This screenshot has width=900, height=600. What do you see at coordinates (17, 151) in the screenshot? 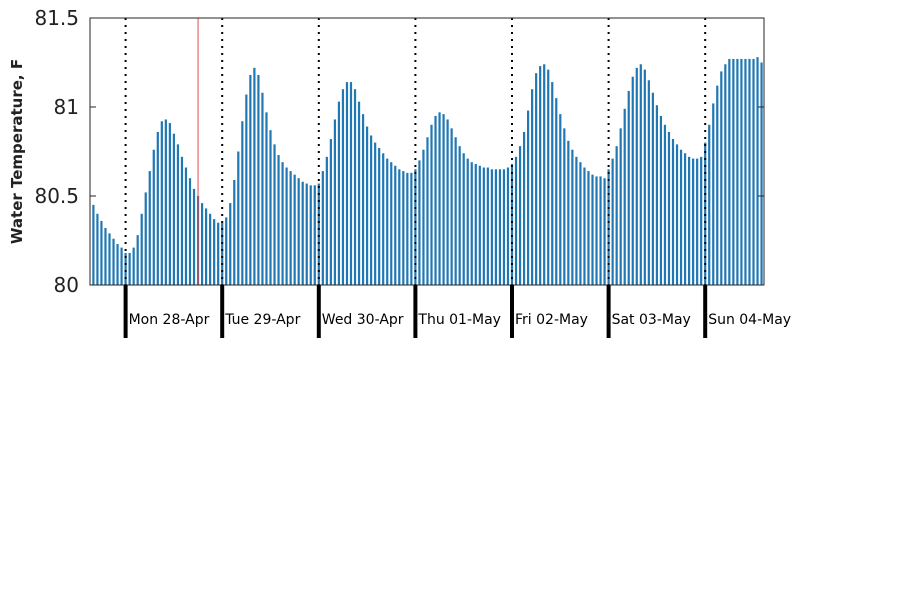
I see `y-axis-label: Water Temperature, F` at bounding box center [17, 151].